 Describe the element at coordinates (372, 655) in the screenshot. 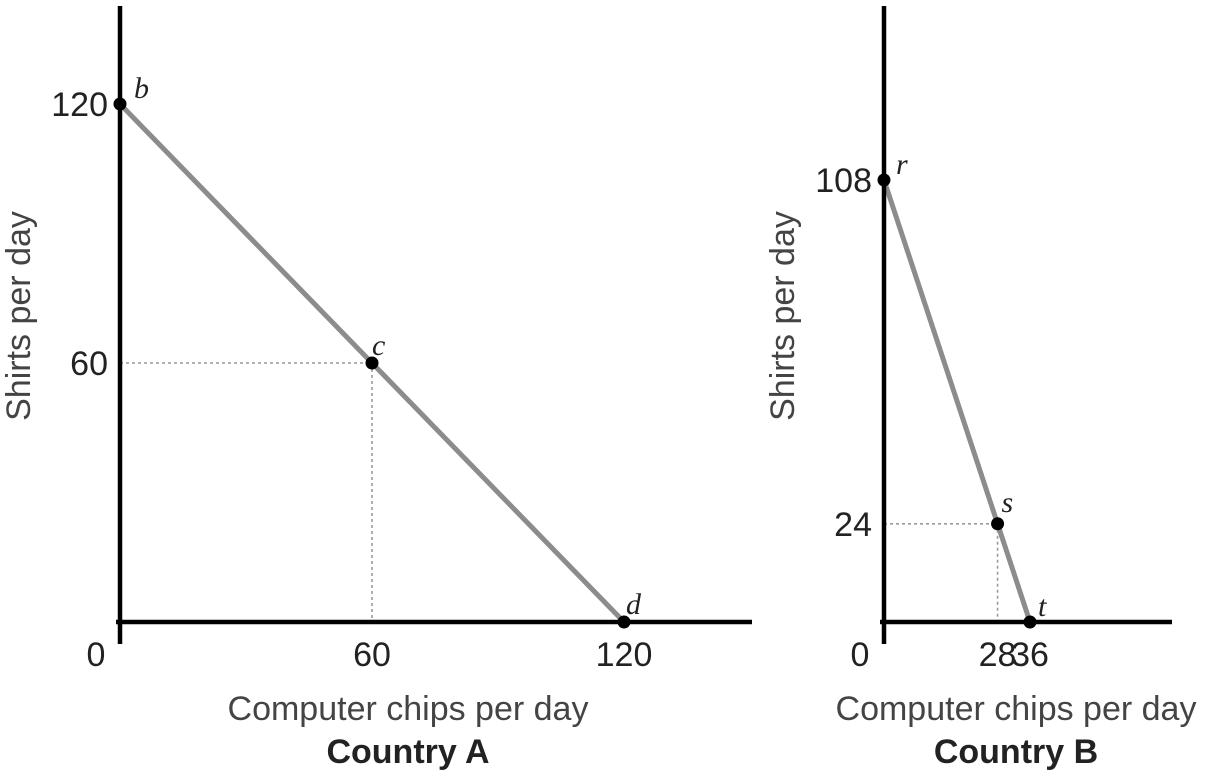

I see `country-a-x-tick-label: 60` at that location.